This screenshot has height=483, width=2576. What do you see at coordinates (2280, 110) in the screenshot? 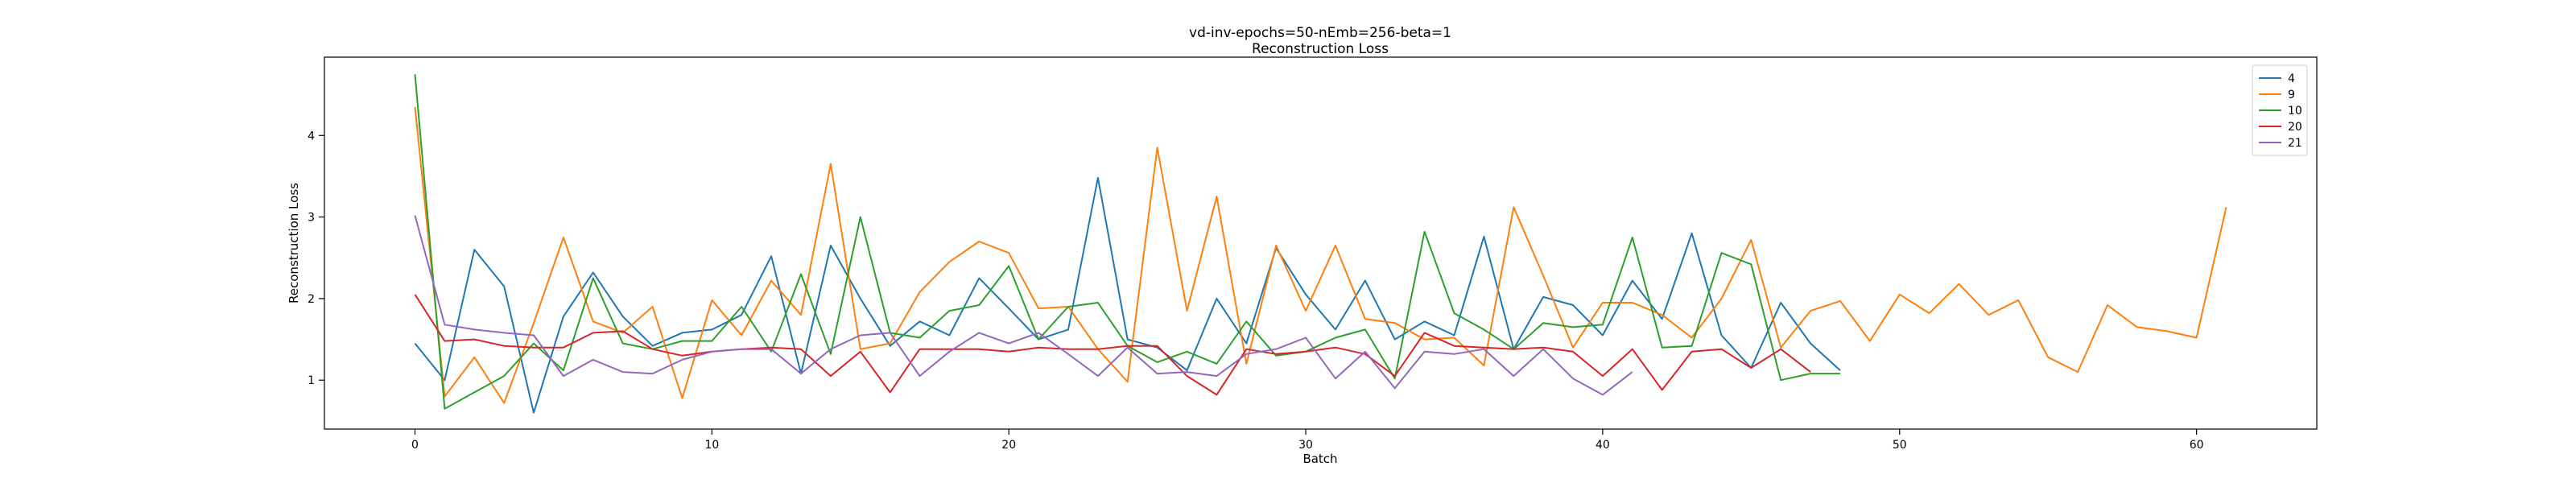
I see `legend: 4 9 10 20 21` at bounding box center [2280, 110].